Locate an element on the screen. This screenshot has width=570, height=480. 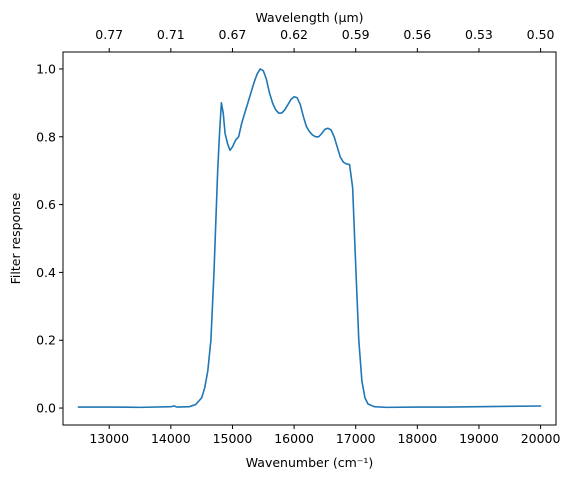
top-tick-label: 0.50 is located at coordinates (541, 34).